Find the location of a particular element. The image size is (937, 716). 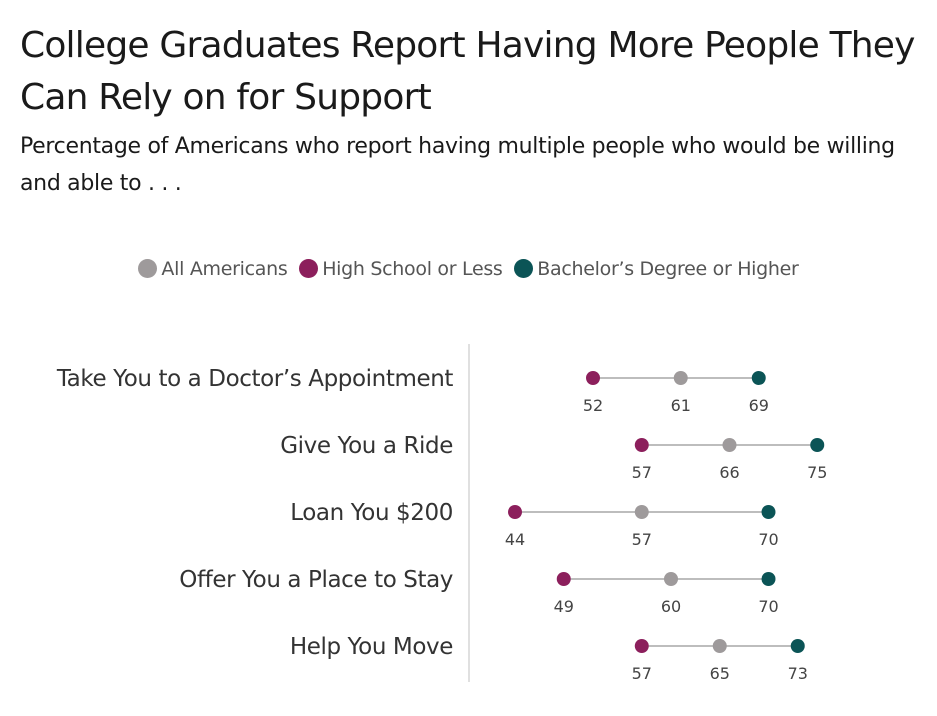

value-label-bachelor-s-degree-or-higher-4: 73 is located at coordinates (798, 673).